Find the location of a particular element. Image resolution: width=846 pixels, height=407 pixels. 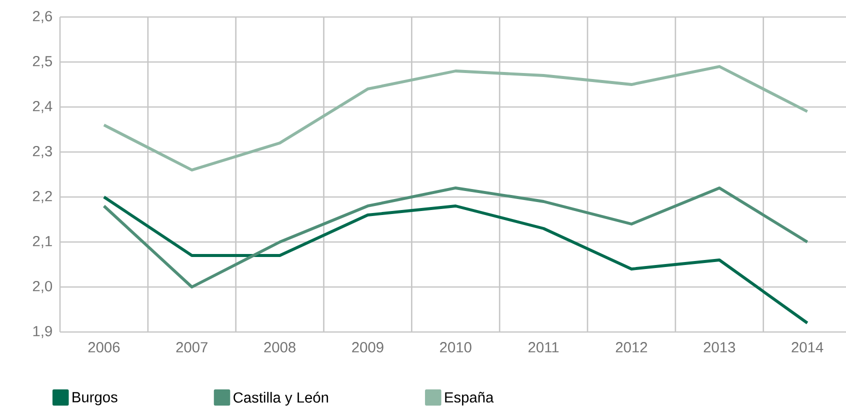

y-tick-label: 1,9 is located at coordinates (42, 332).